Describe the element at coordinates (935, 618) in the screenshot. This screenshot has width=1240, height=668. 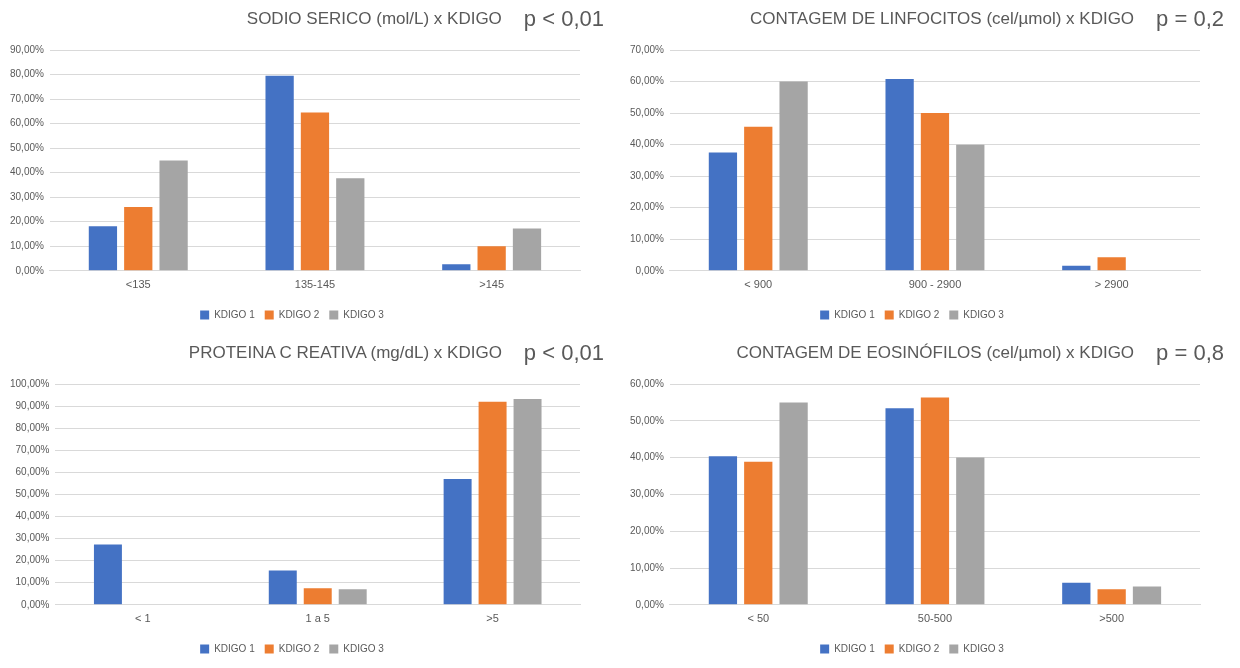
I see `x-tick-label: 50-500` at that location.